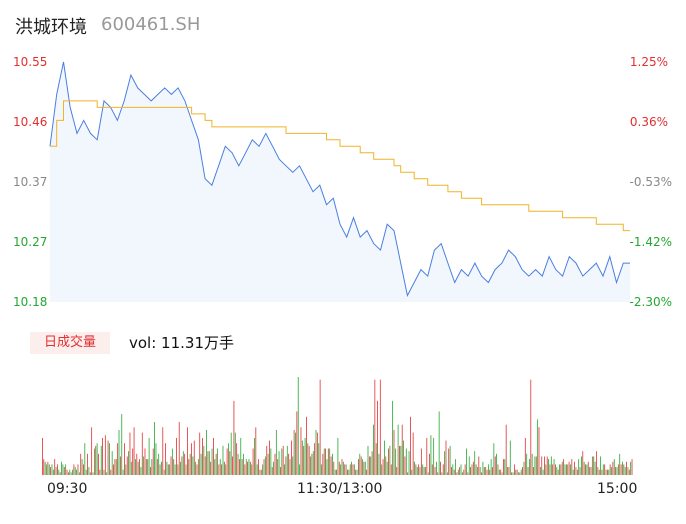 The height and width of the screenshot is (524, 686). Describe the element at coordinates (30, 242) in the screenshot. I see `price-tick-4: 10.27` at that location.